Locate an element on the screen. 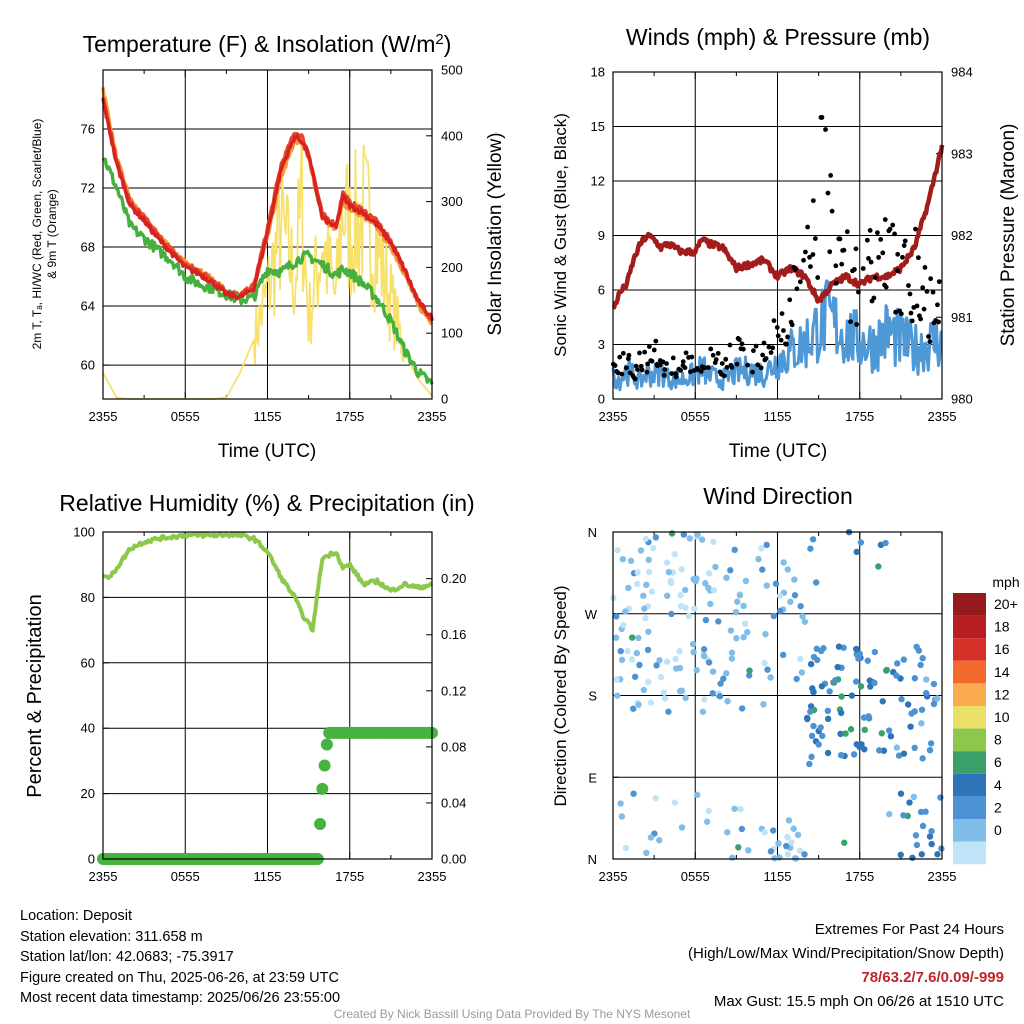 This screenshot has height=1024, width=1024. rh-panel-y-tick-label: 0 is located at coordinates (91, 859).